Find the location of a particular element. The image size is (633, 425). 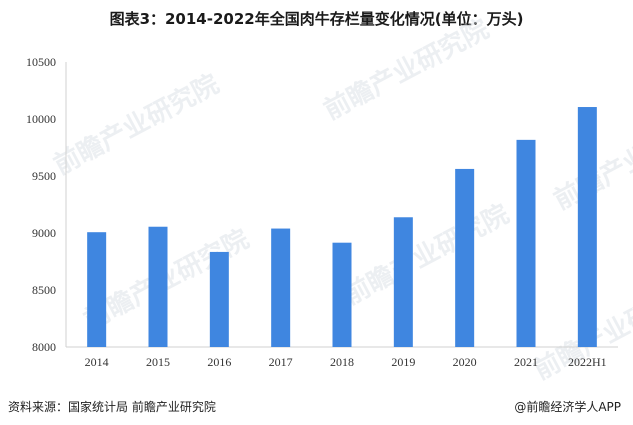

x-tick-label: 2021 is located at coordinates (526, 362).